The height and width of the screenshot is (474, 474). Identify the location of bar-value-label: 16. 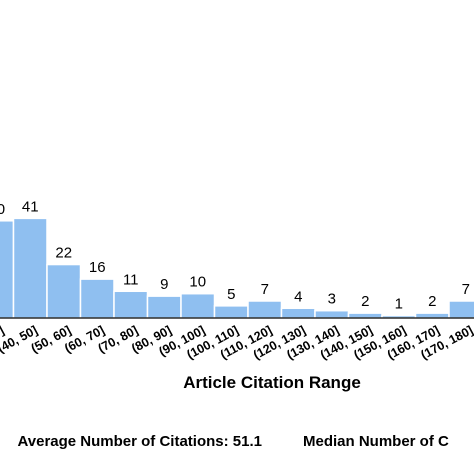
(97, 267).